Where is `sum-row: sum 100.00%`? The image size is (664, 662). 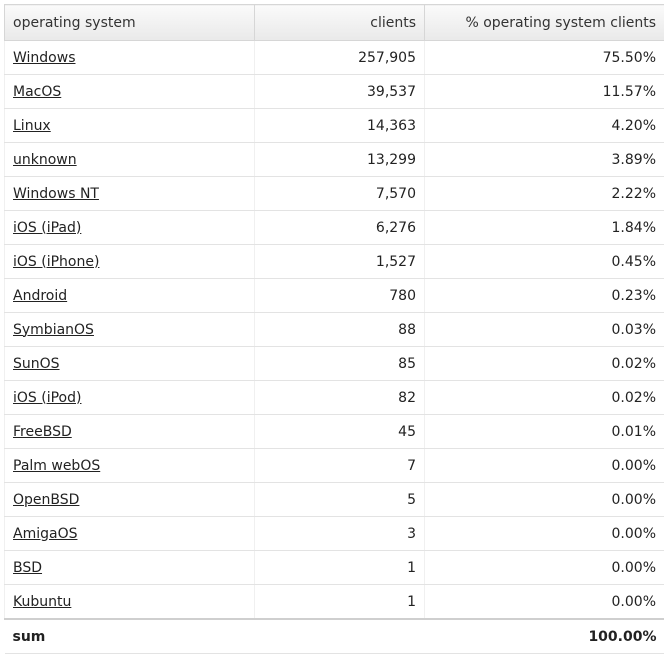
sum-row: sum 100.00% is located at coordinates (334, 636).